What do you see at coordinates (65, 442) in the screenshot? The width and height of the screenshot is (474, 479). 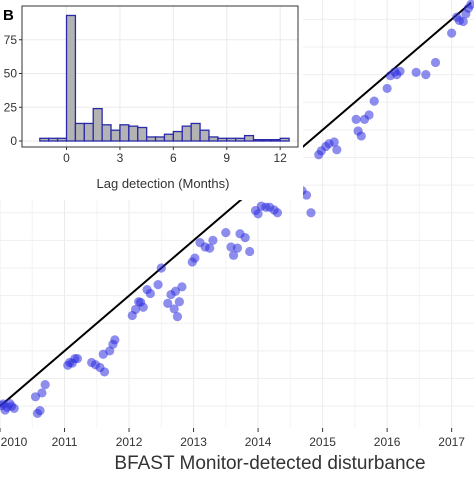 I see `main-x-tick-label: 2011` at bounding box center [65, 442].